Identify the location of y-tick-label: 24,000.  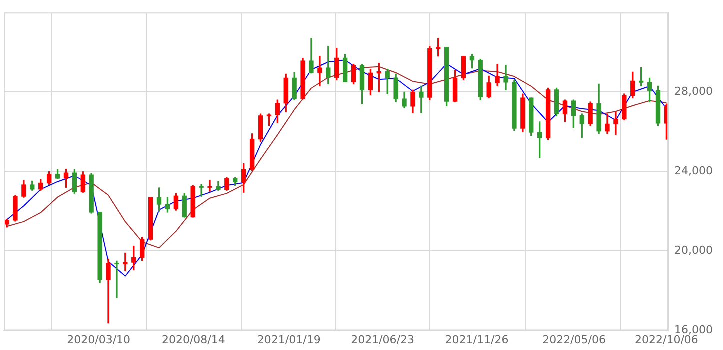
(694, 171).